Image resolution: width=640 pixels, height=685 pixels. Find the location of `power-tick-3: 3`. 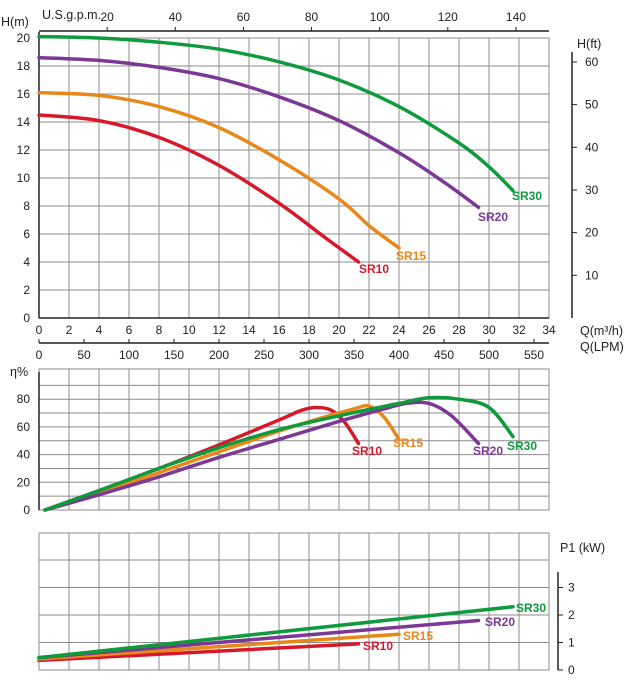

power-tick-3: 3 is located at coordinates (571, 588).